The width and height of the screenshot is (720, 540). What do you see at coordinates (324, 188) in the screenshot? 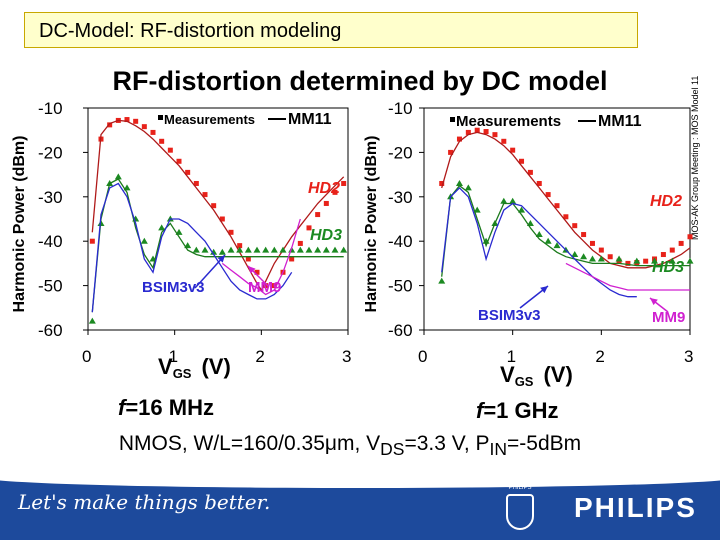
I see `chart1-label-hd2: HD2` at bounding box center [324, 188].